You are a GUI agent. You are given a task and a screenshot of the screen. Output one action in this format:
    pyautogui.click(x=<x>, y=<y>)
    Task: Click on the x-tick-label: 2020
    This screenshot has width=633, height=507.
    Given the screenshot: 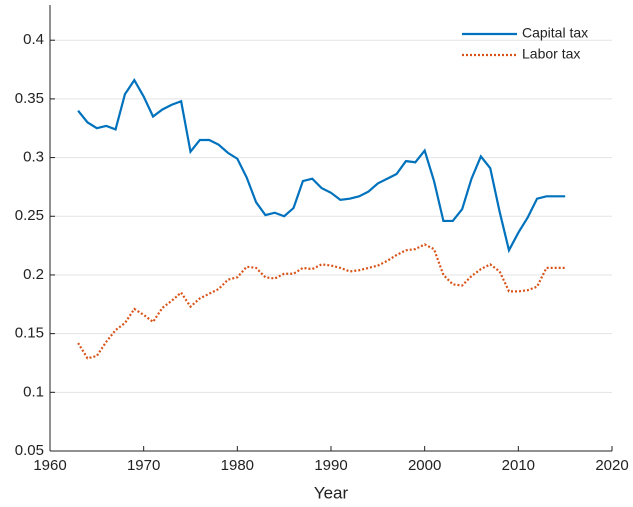 What is the action you would take?
    pyautogui.click(x=611, y=465)
    